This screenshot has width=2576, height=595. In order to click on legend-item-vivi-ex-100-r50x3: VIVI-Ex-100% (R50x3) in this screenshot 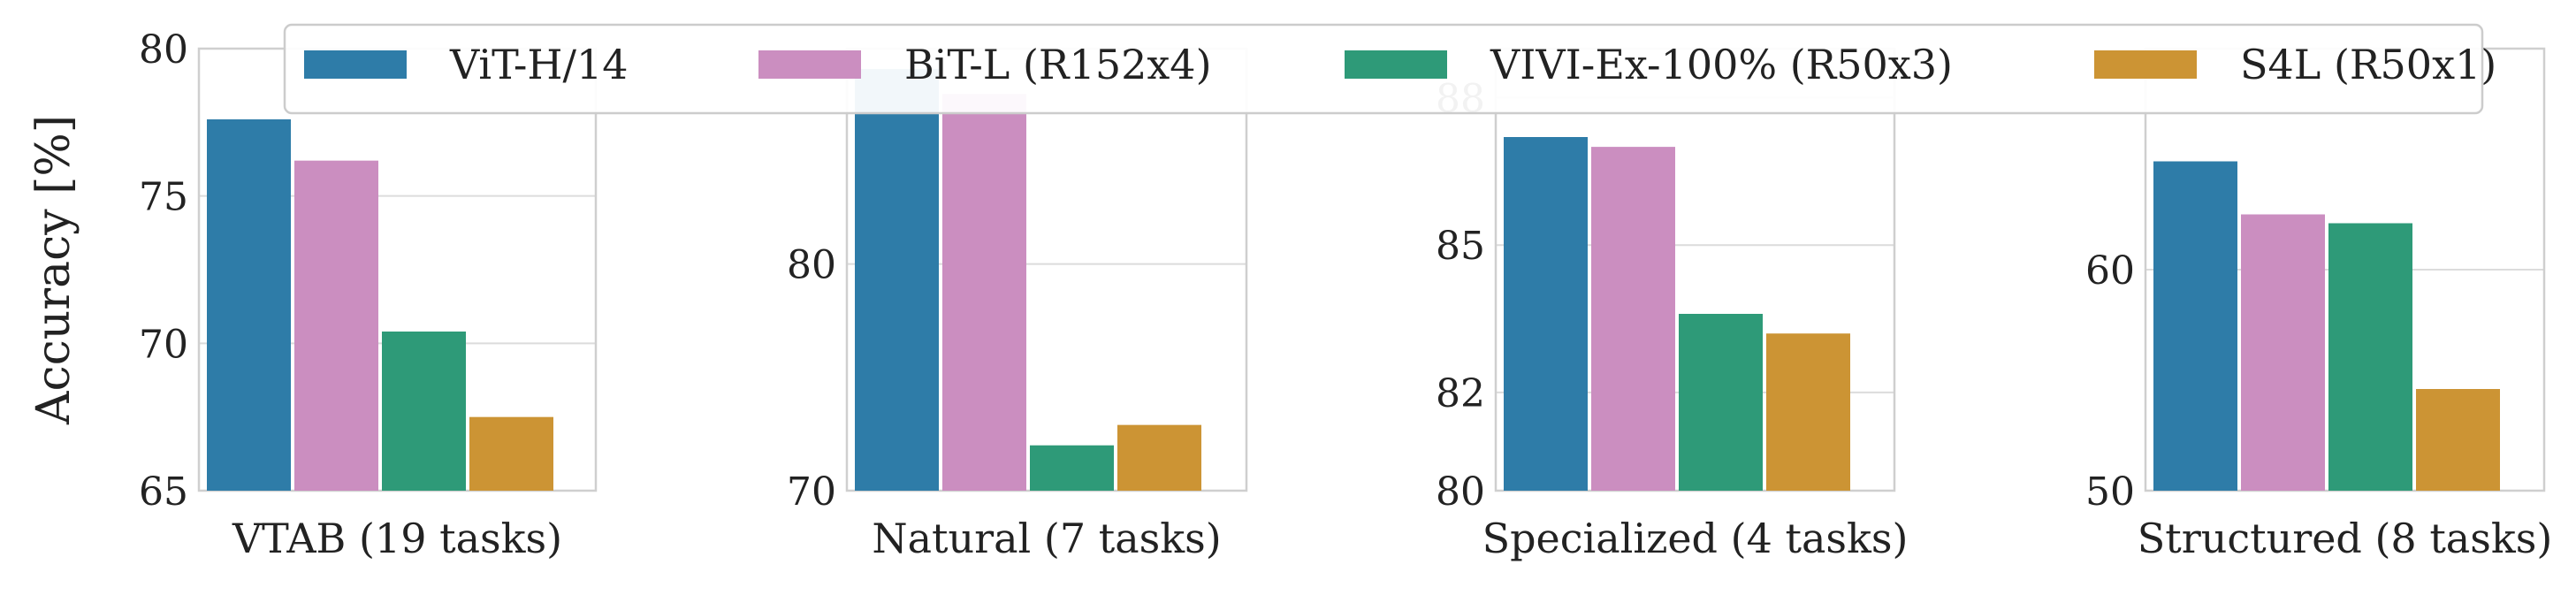, I will do `click(1649, 64)`.